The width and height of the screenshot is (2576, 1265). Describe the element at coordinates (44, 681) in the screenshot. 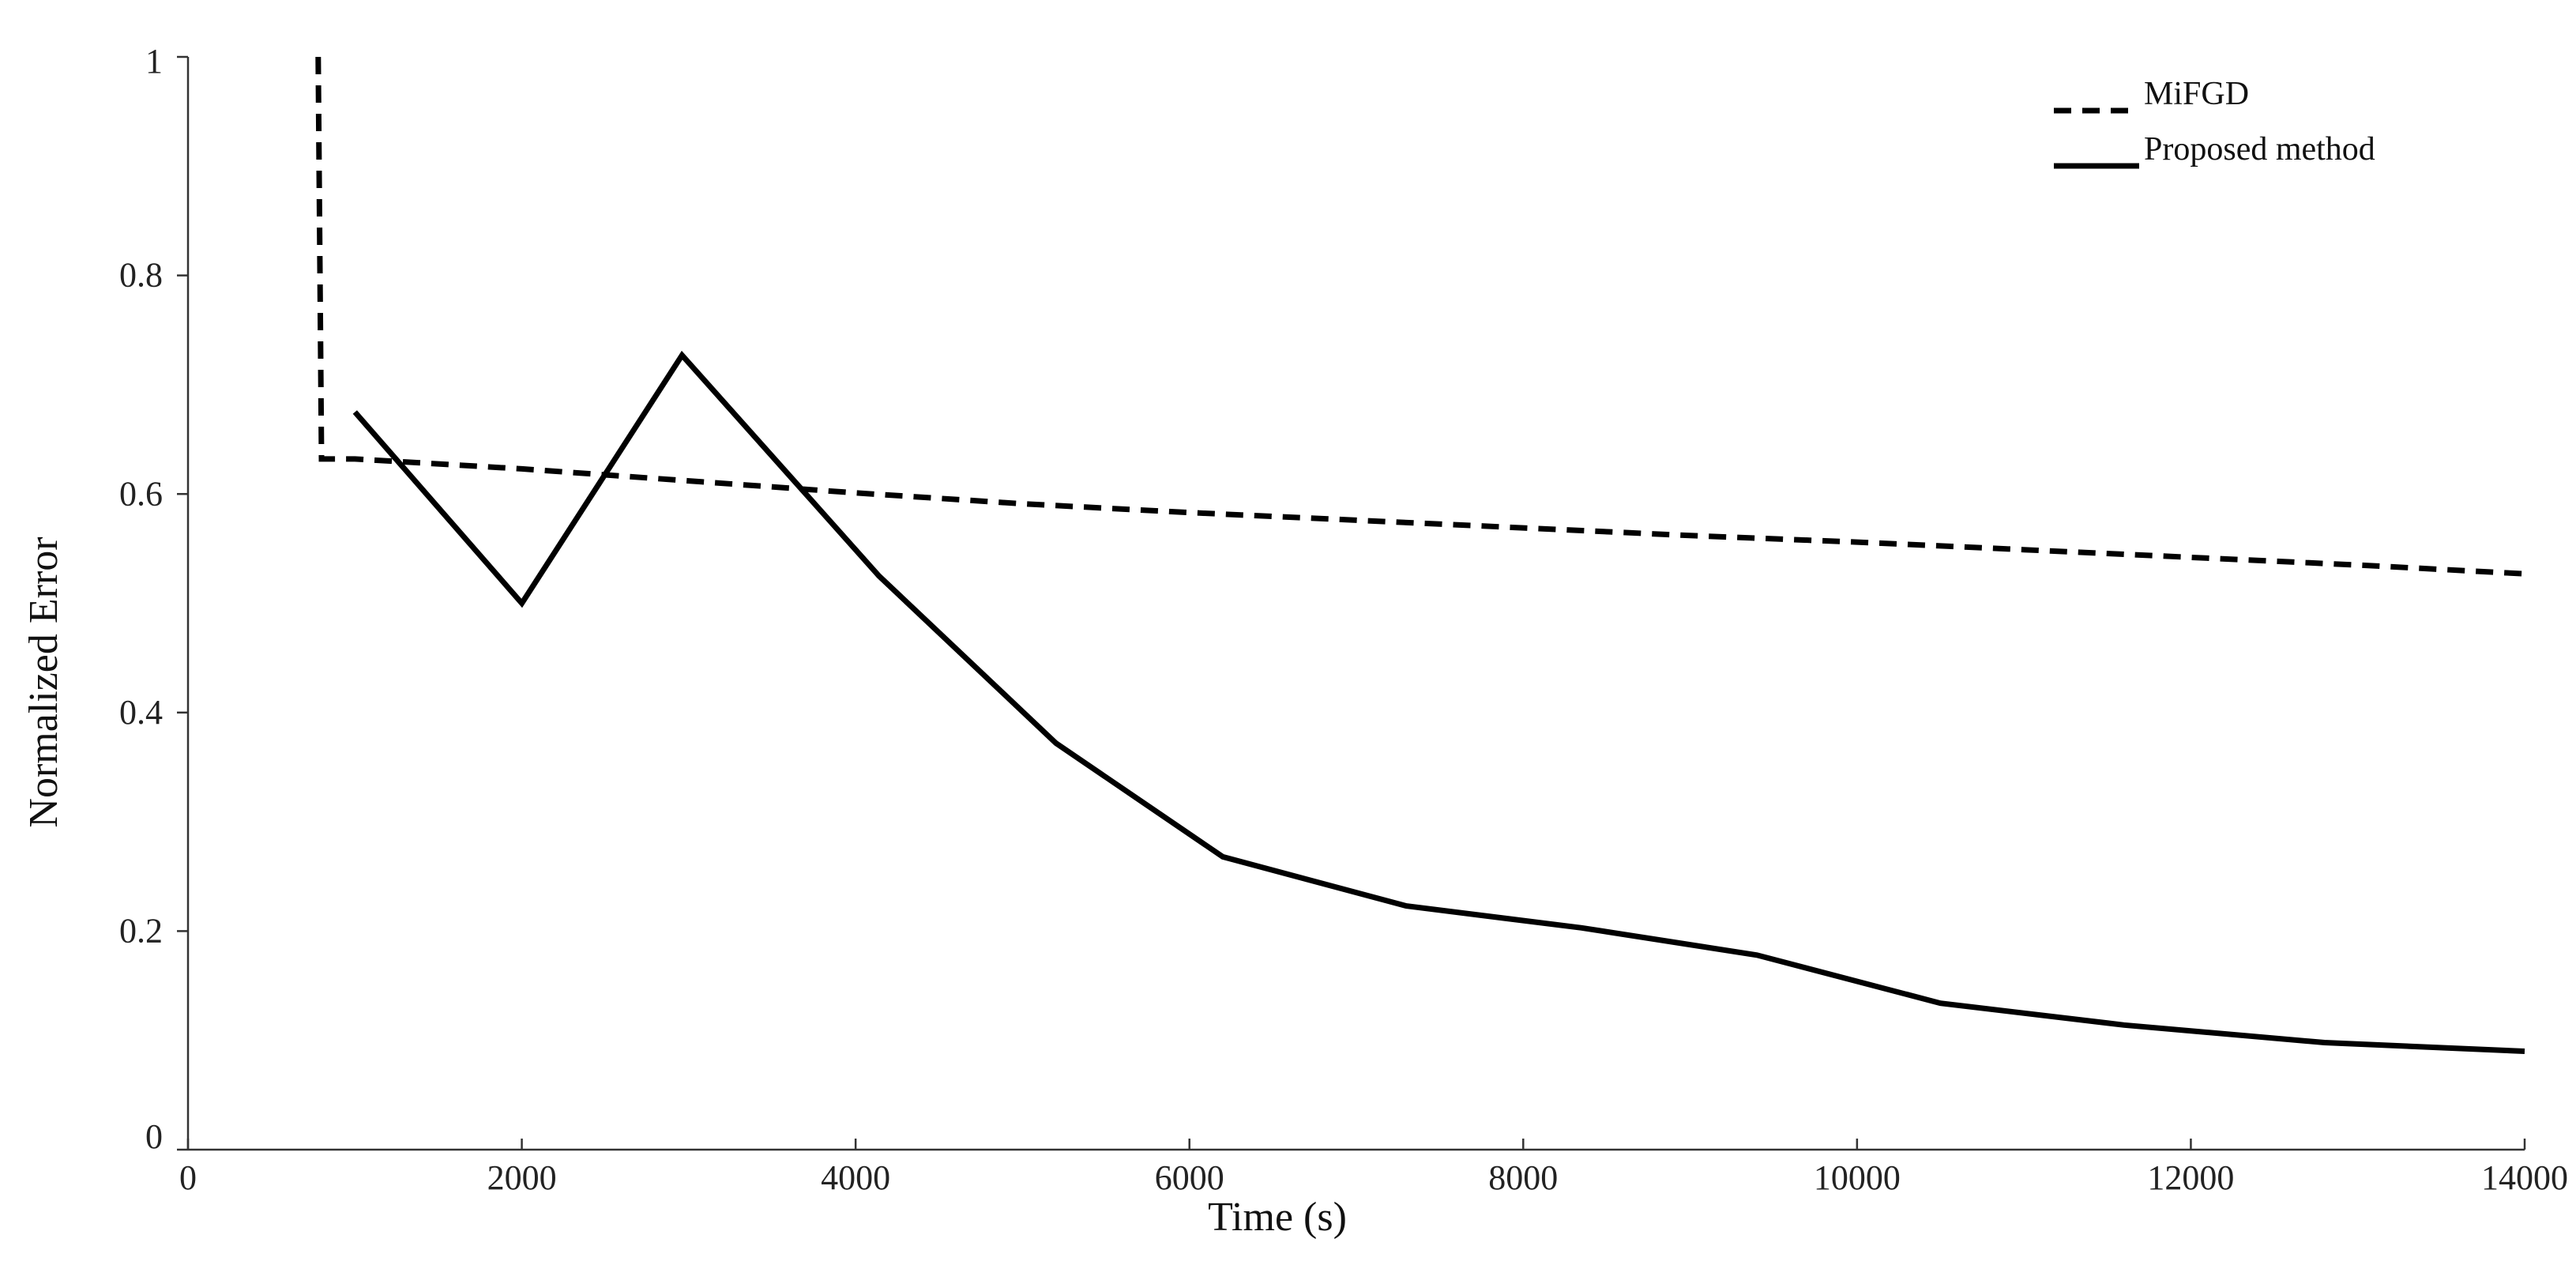

I see `y-axis-title: Normalized Error` at that location.